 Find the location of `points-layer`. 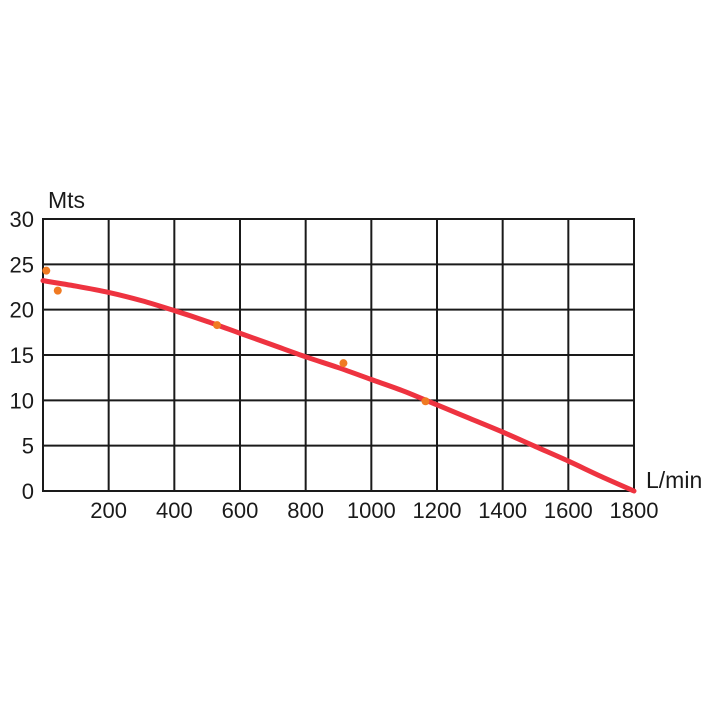

points-layer is located at coordinates (236, 336).